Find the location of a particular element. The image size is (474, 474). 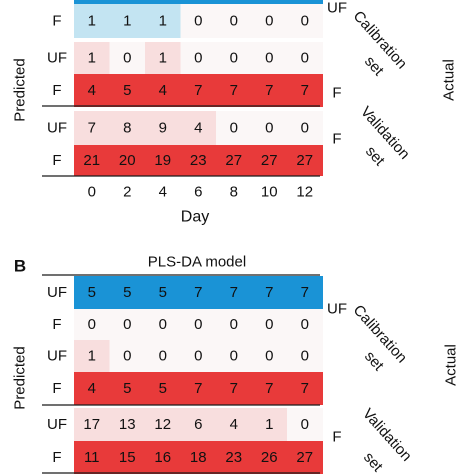

cell-value: 26 is located at coordinates (269, 457).